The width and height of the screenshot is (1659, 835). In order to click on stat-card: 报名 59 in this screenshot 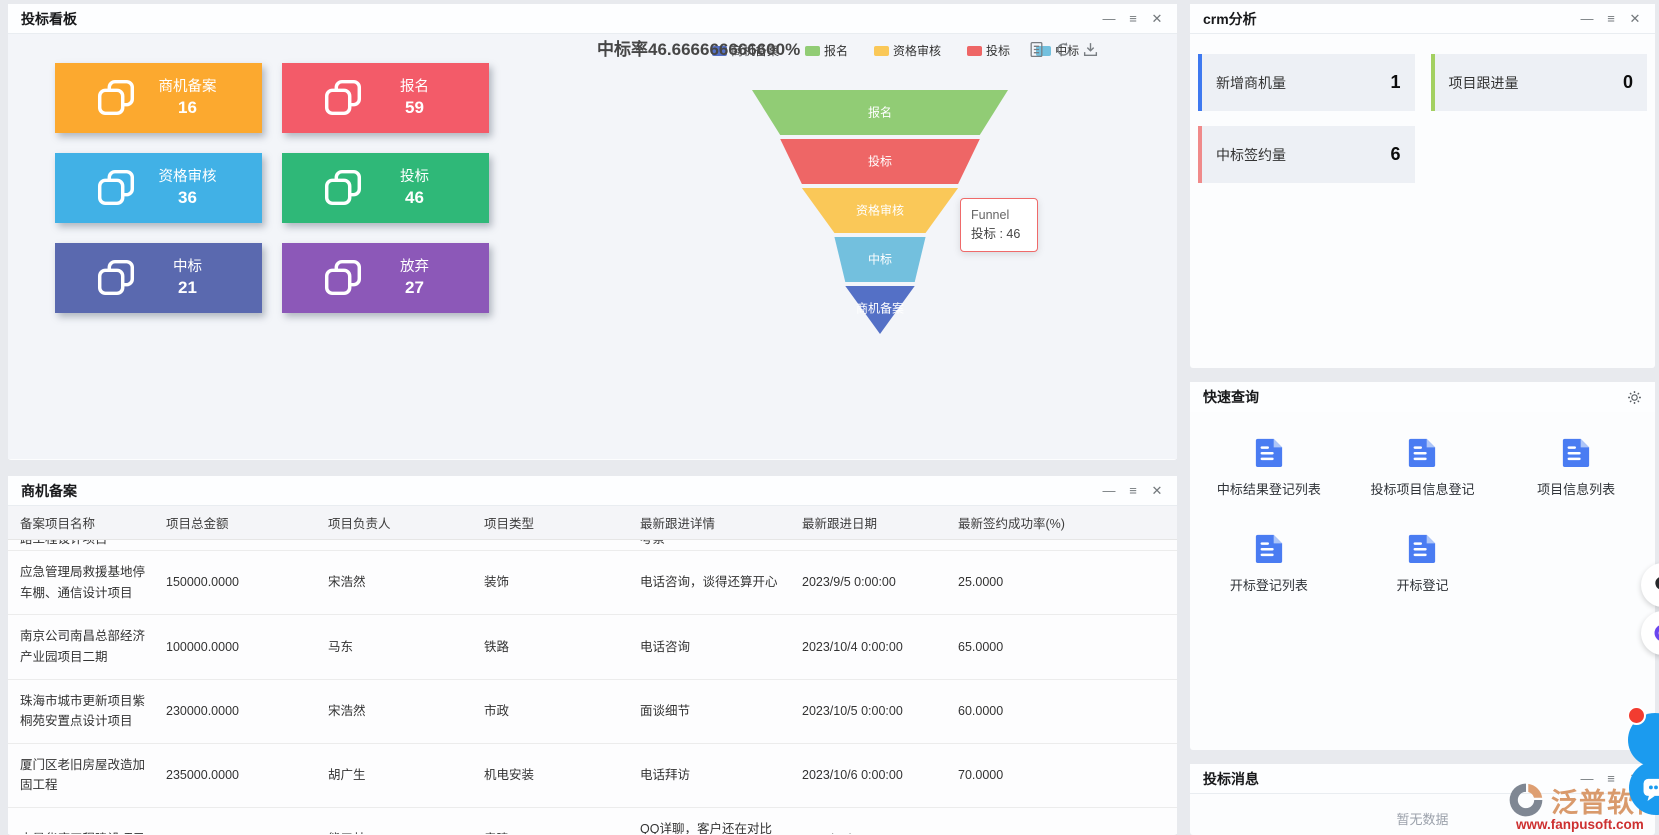, I will do `click(385, 98)`.